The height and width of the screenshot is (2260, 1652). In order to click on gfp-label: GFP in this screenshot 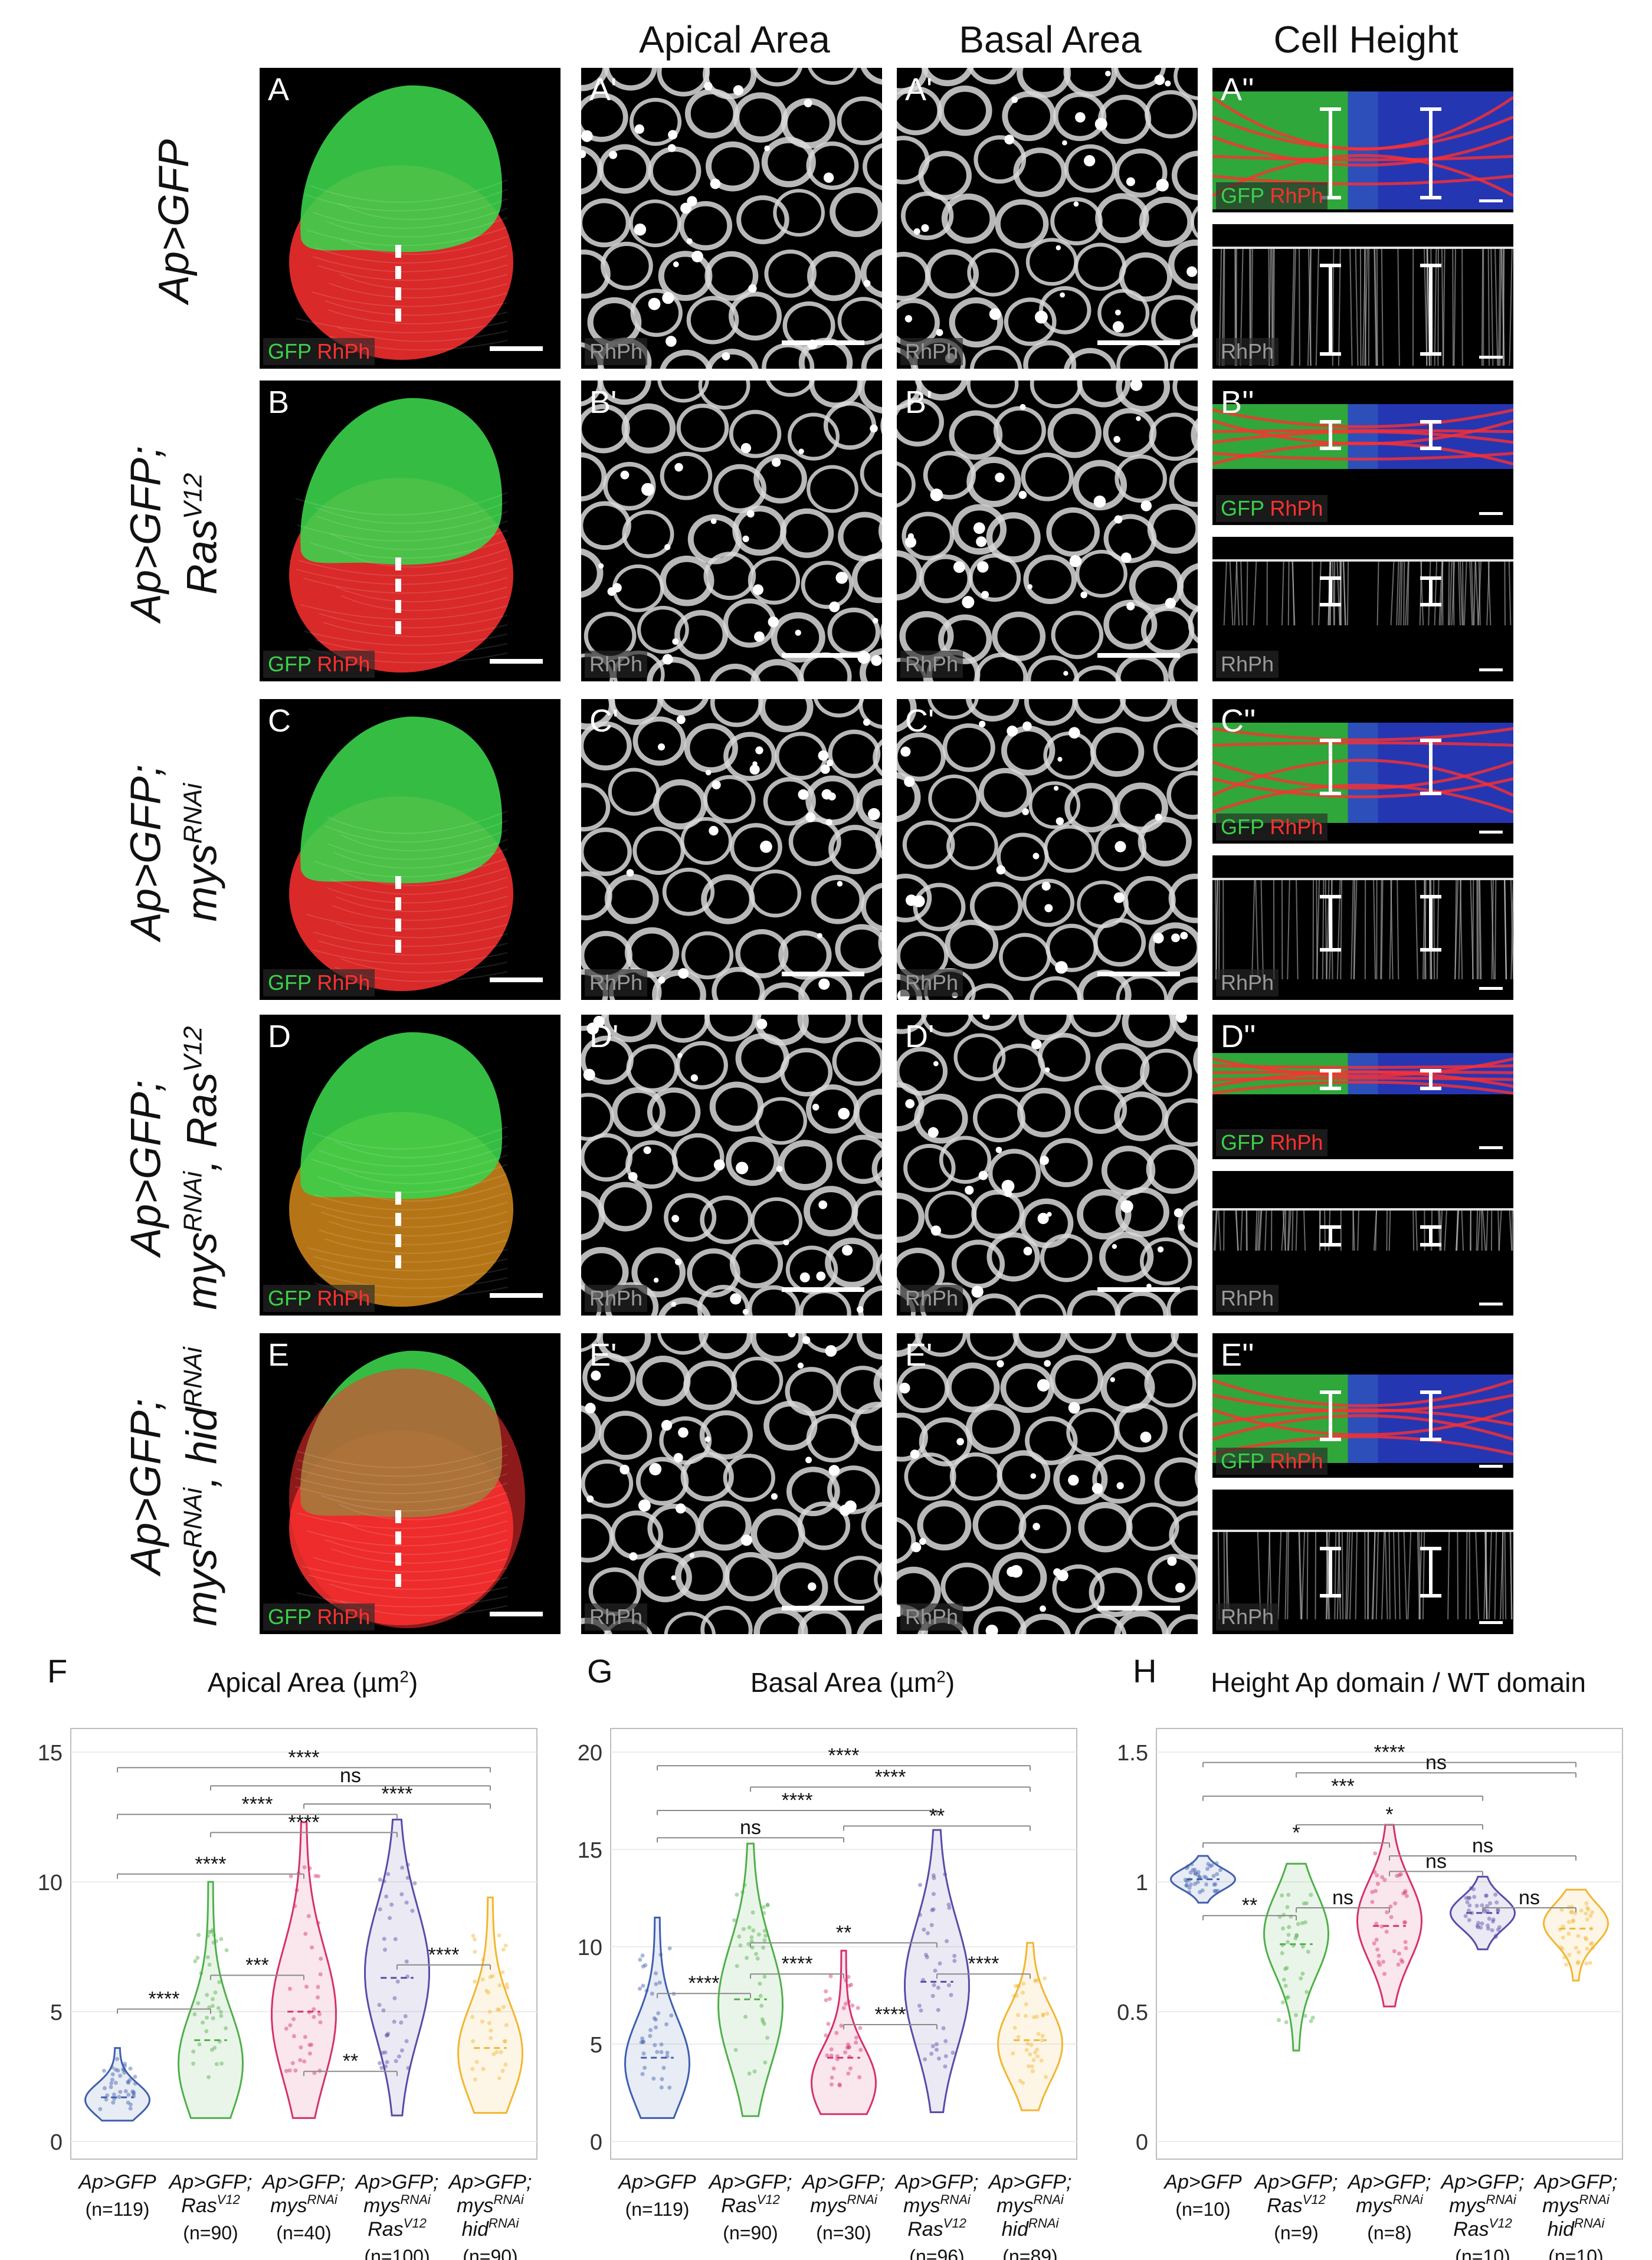, I will do `click(1242, 1461)`.